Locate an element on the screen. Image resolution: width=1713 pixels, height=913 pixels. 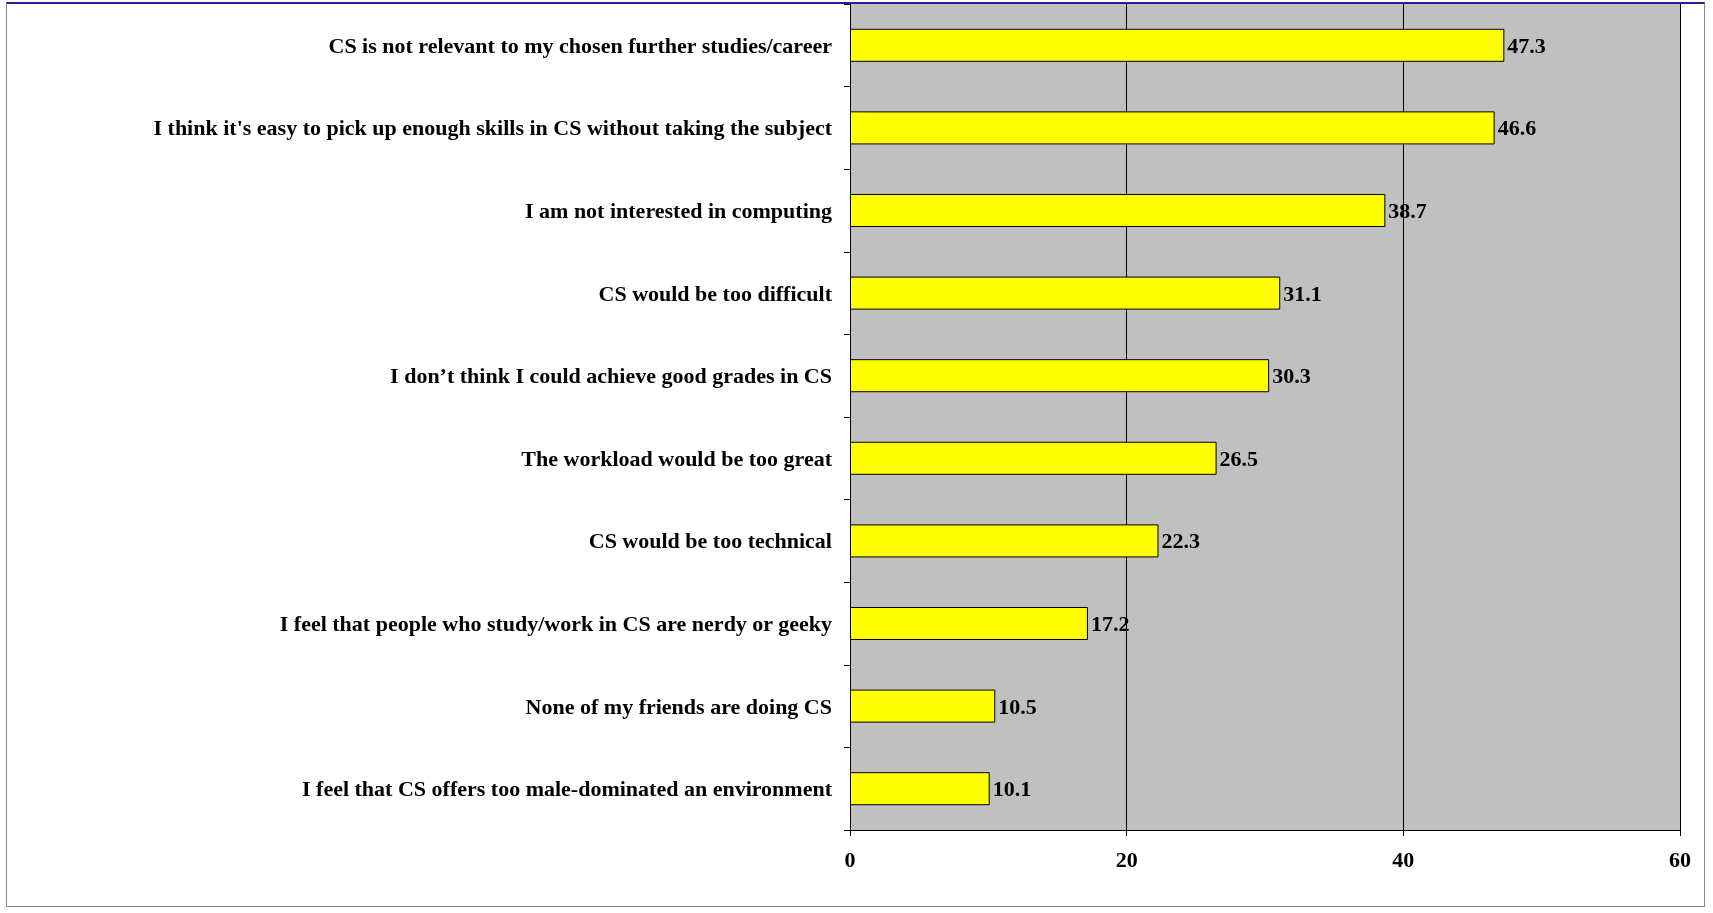
x-tick-label: 60 is located at coordinates (1680, 859).